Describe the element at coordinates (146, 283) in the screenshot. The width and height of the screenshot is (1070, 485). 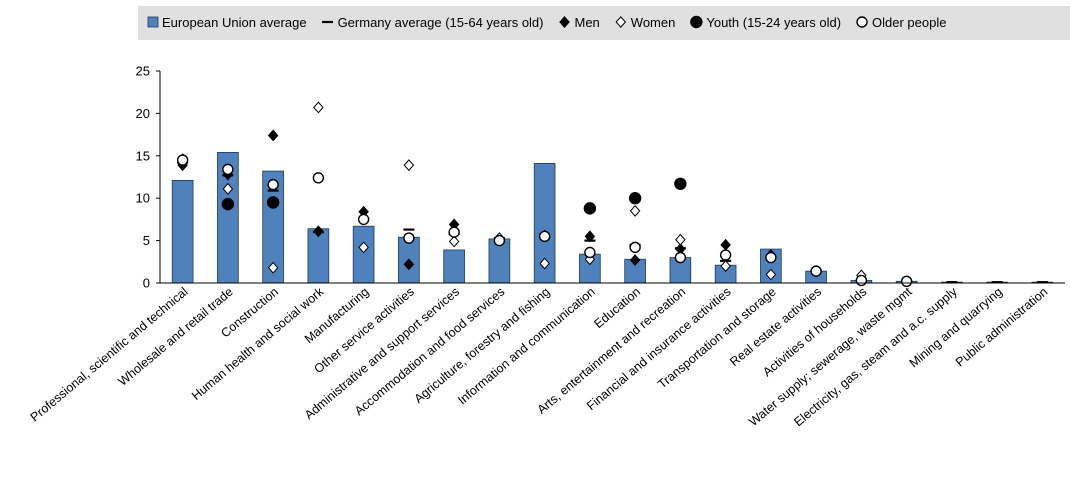
I see `y-tick-label: 0` at that location.